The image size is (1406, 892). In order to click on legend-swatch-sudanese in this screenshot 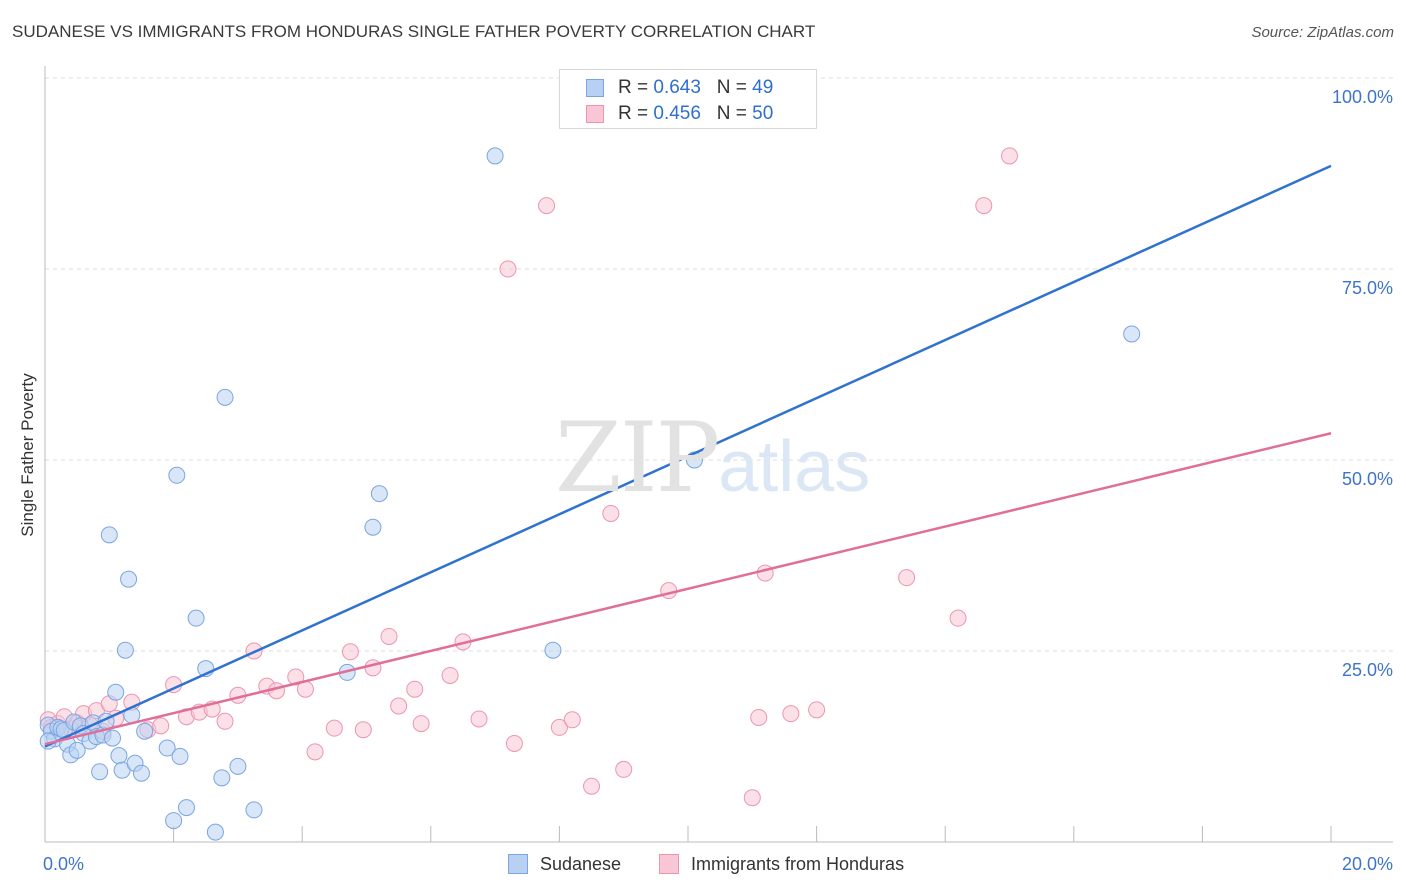, I will do `click(595, 88)`.